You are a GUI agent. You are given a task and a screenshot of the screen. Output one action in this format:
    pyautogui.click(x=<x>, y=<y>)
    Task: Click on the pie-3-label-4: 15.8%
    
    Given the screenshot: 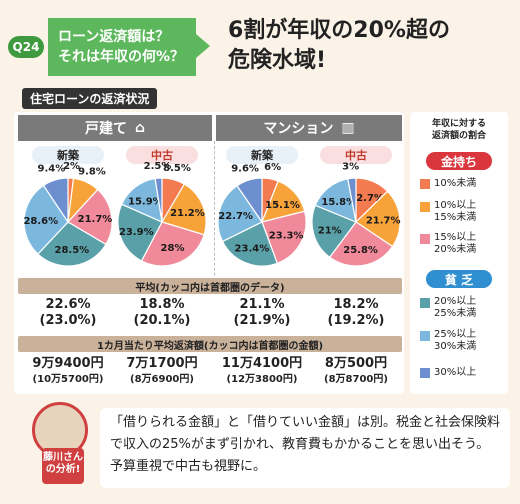 What is the action you would take?
    pyautogui.click(x=338, y=202)
    